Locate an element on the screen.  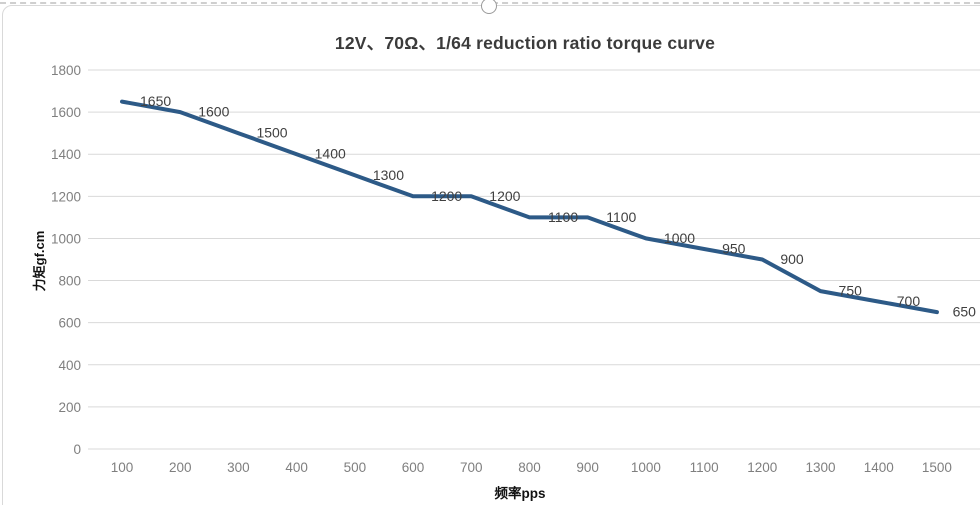
x-tick-label: 500 is located at coordinates (355, 467).